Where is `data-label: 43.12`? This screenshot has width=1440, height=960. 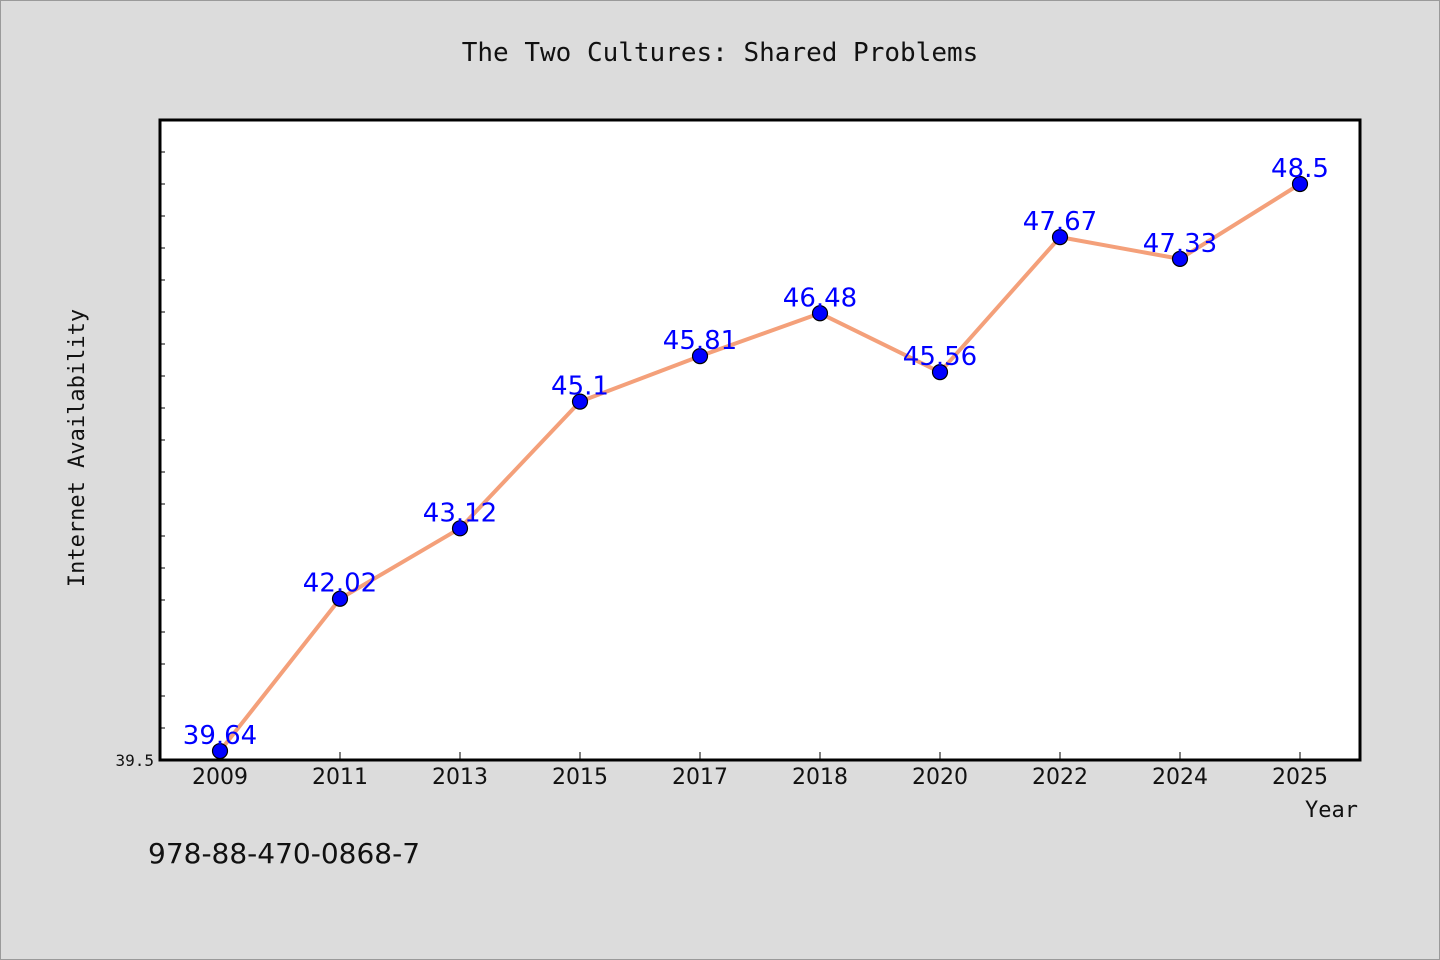 data-label: 43.12 is located at coordinates (460, 513).